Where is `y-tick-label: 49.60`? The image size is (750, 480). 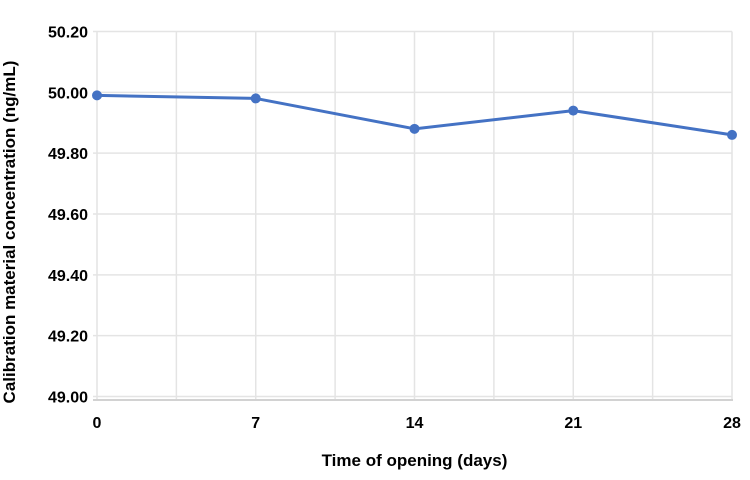 y-tick-label: 49.60 is located at coordinates (68, 215).